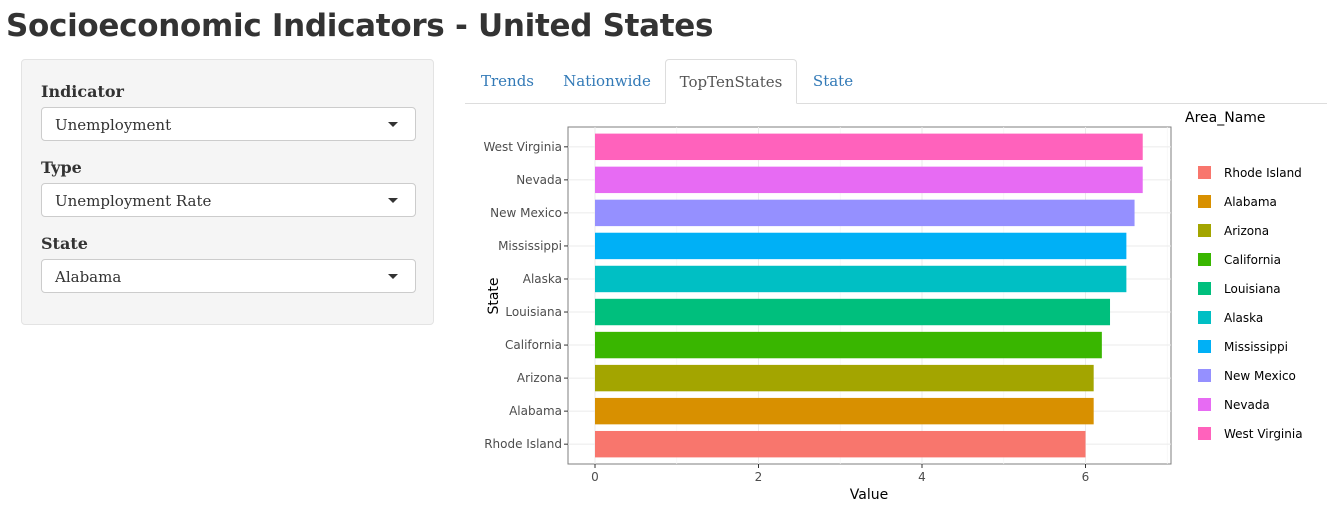  Describe the element at coordinates (64, 243) in the screenshot. I see `state-label: State` at that location.